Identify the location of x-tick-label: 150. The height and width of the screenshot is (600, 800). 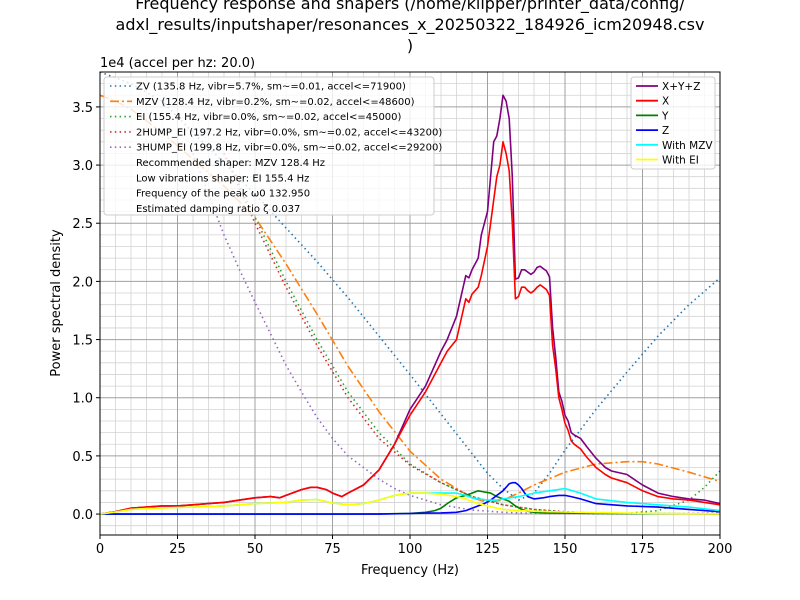
(565, 549).